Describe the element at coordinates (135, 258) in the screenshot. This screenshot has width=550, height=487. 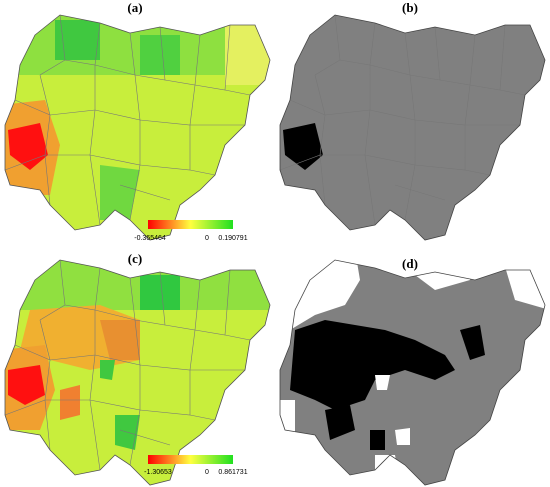
I see `panel-label: (c)` at that location.